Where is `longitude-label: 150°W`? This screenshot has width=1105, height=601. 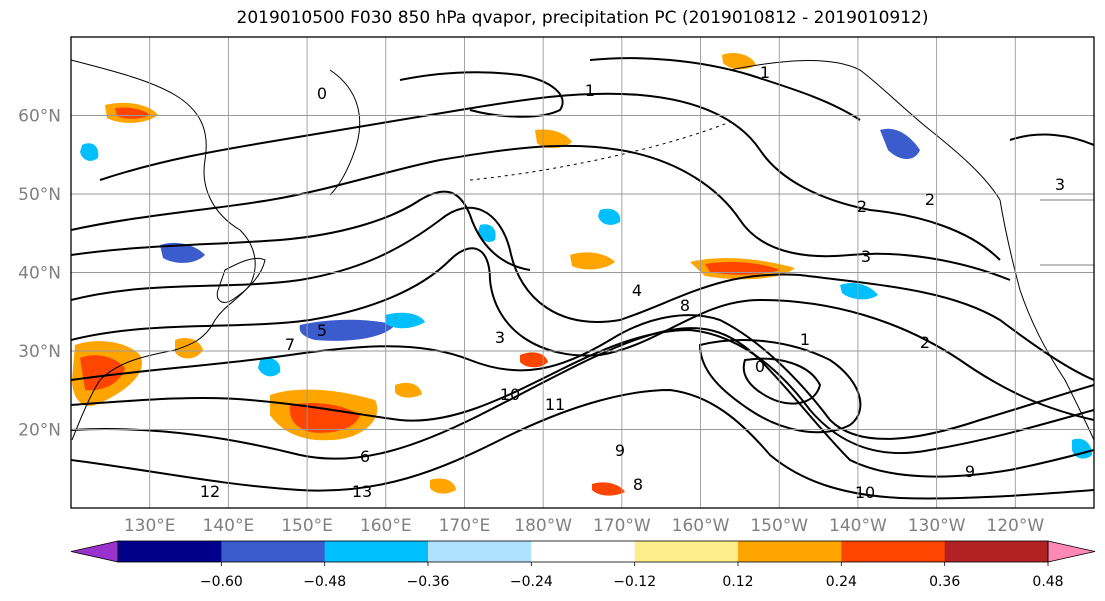
longitude-label: 150°W is located at coordinates (779, 526).